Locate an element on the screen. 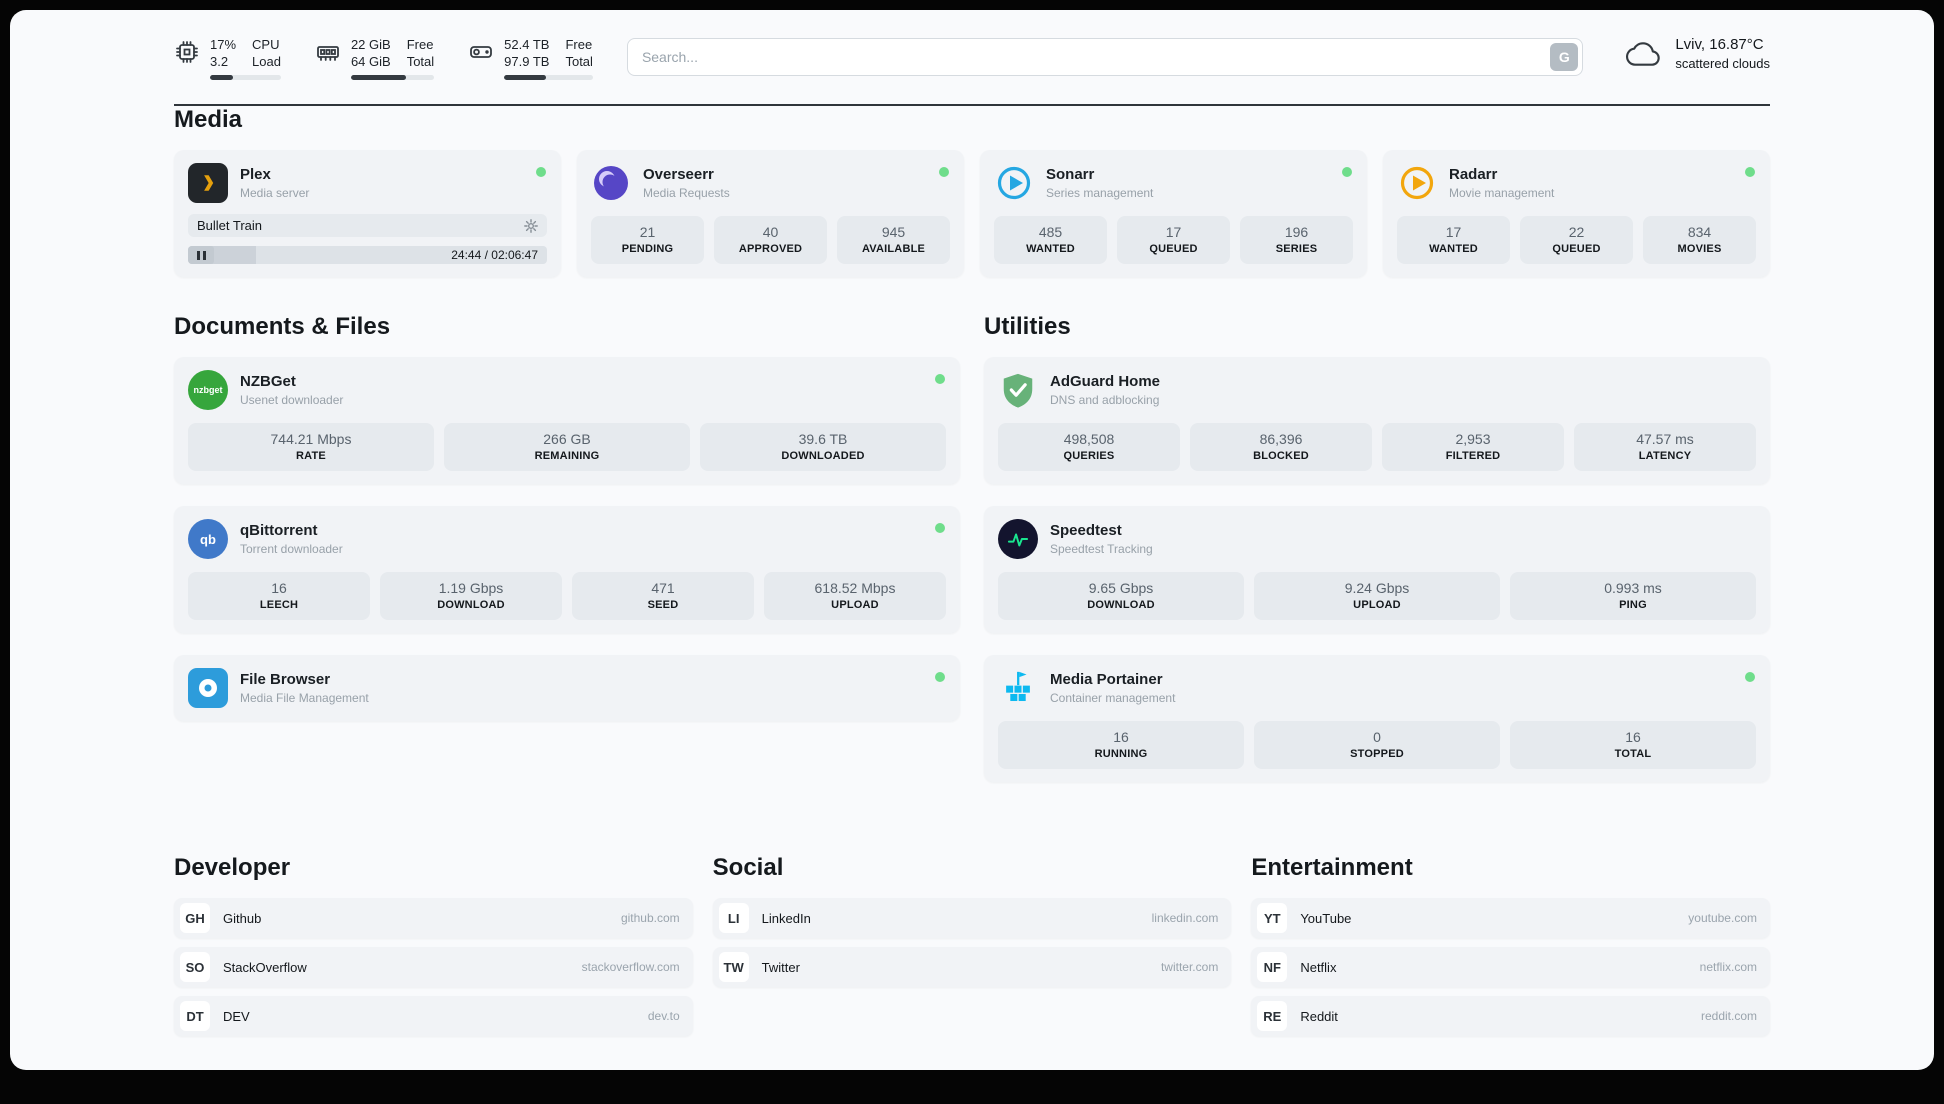  bookmark-github: GH Github github.com is located at coordinates (433, 918).